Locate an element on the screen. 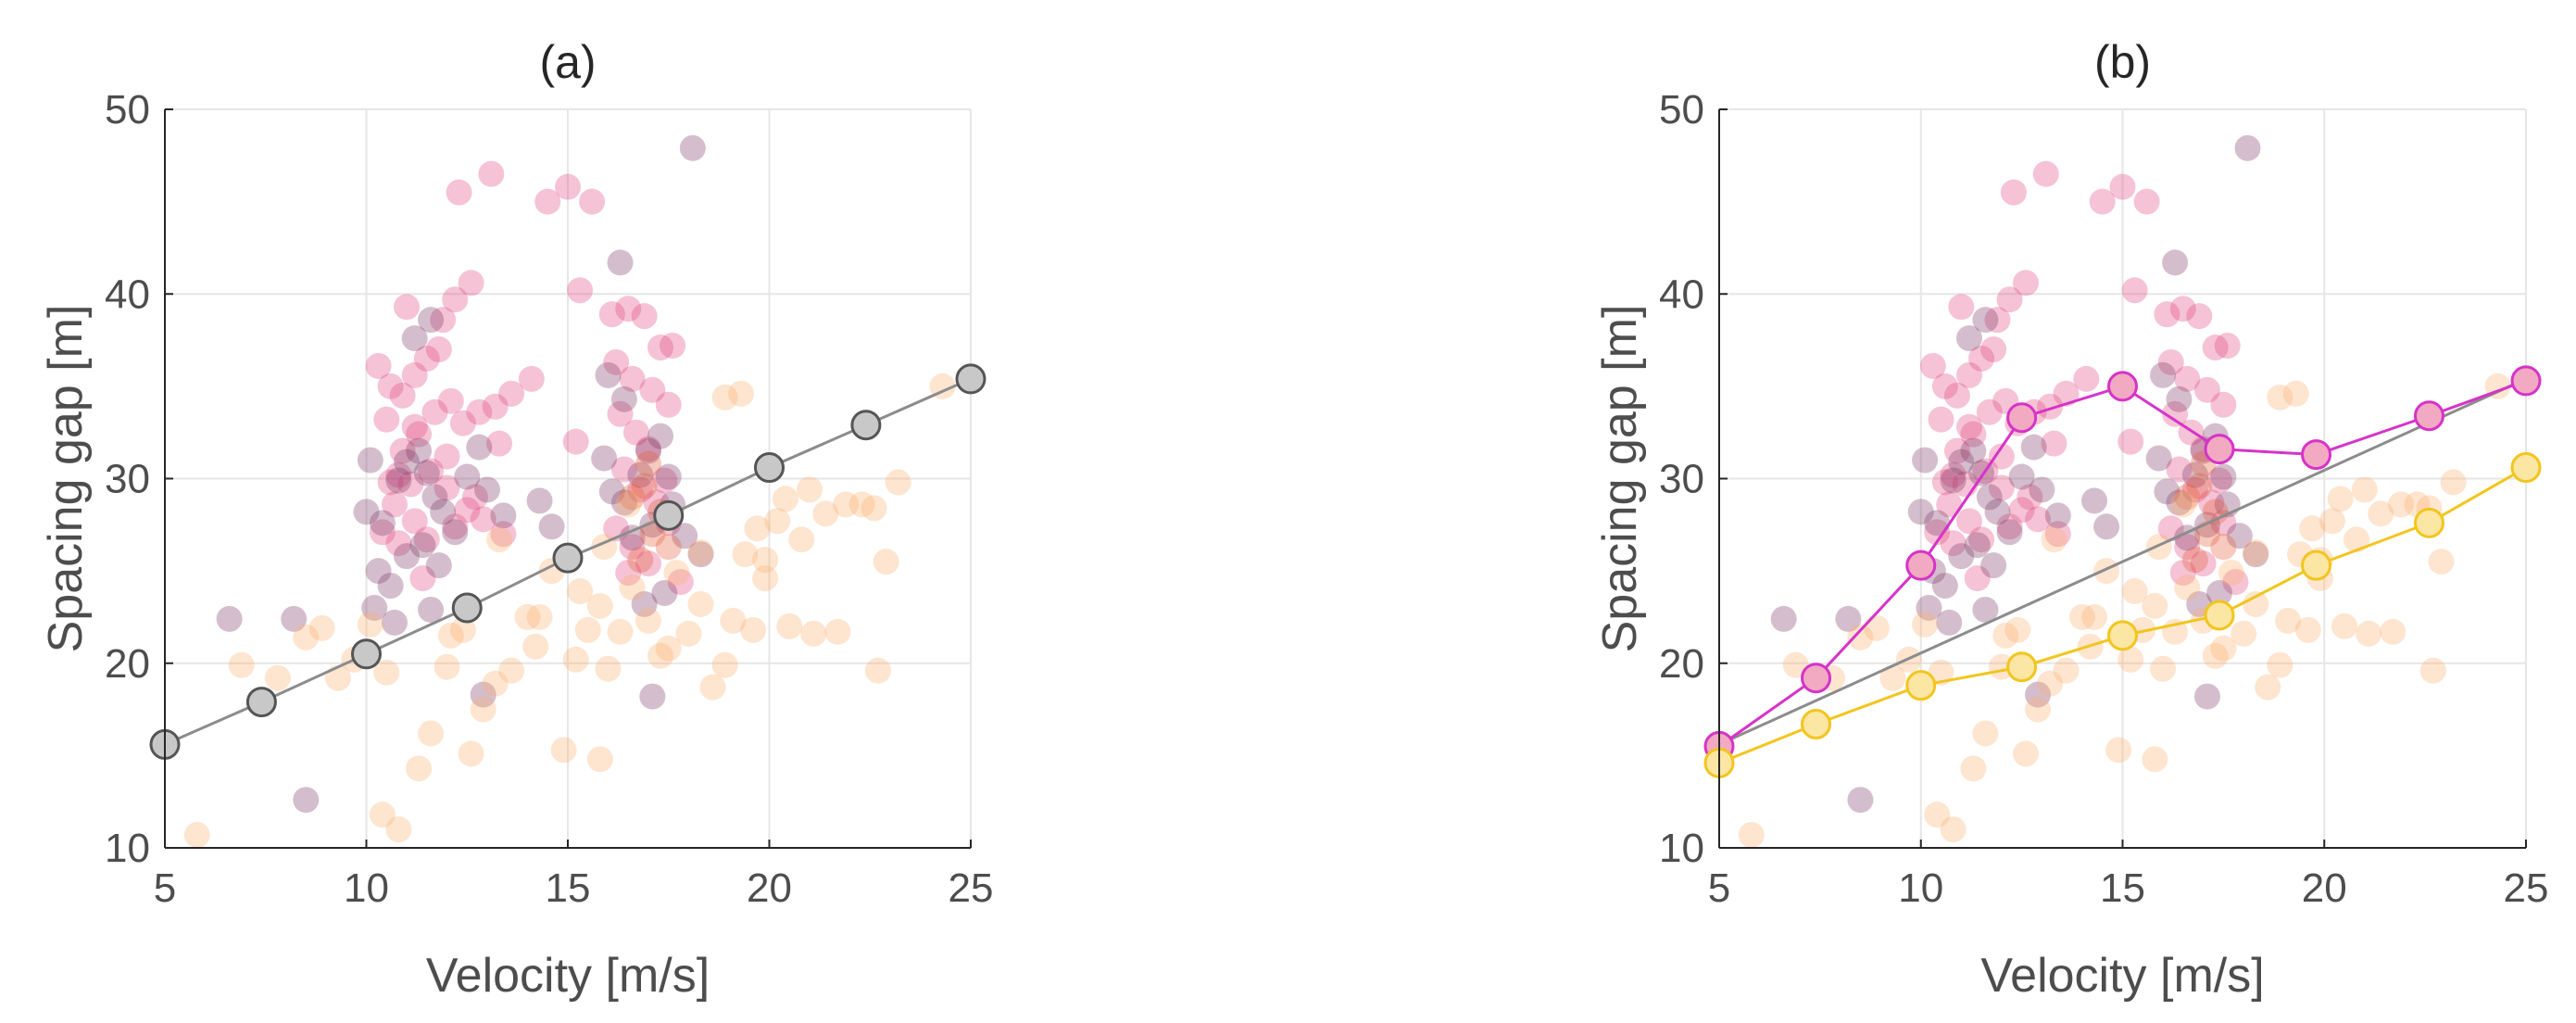 This screenshot has width=2576, height=1023. panel-b-y-tick-label-20: 20 is located at coordinates (1681, 664).